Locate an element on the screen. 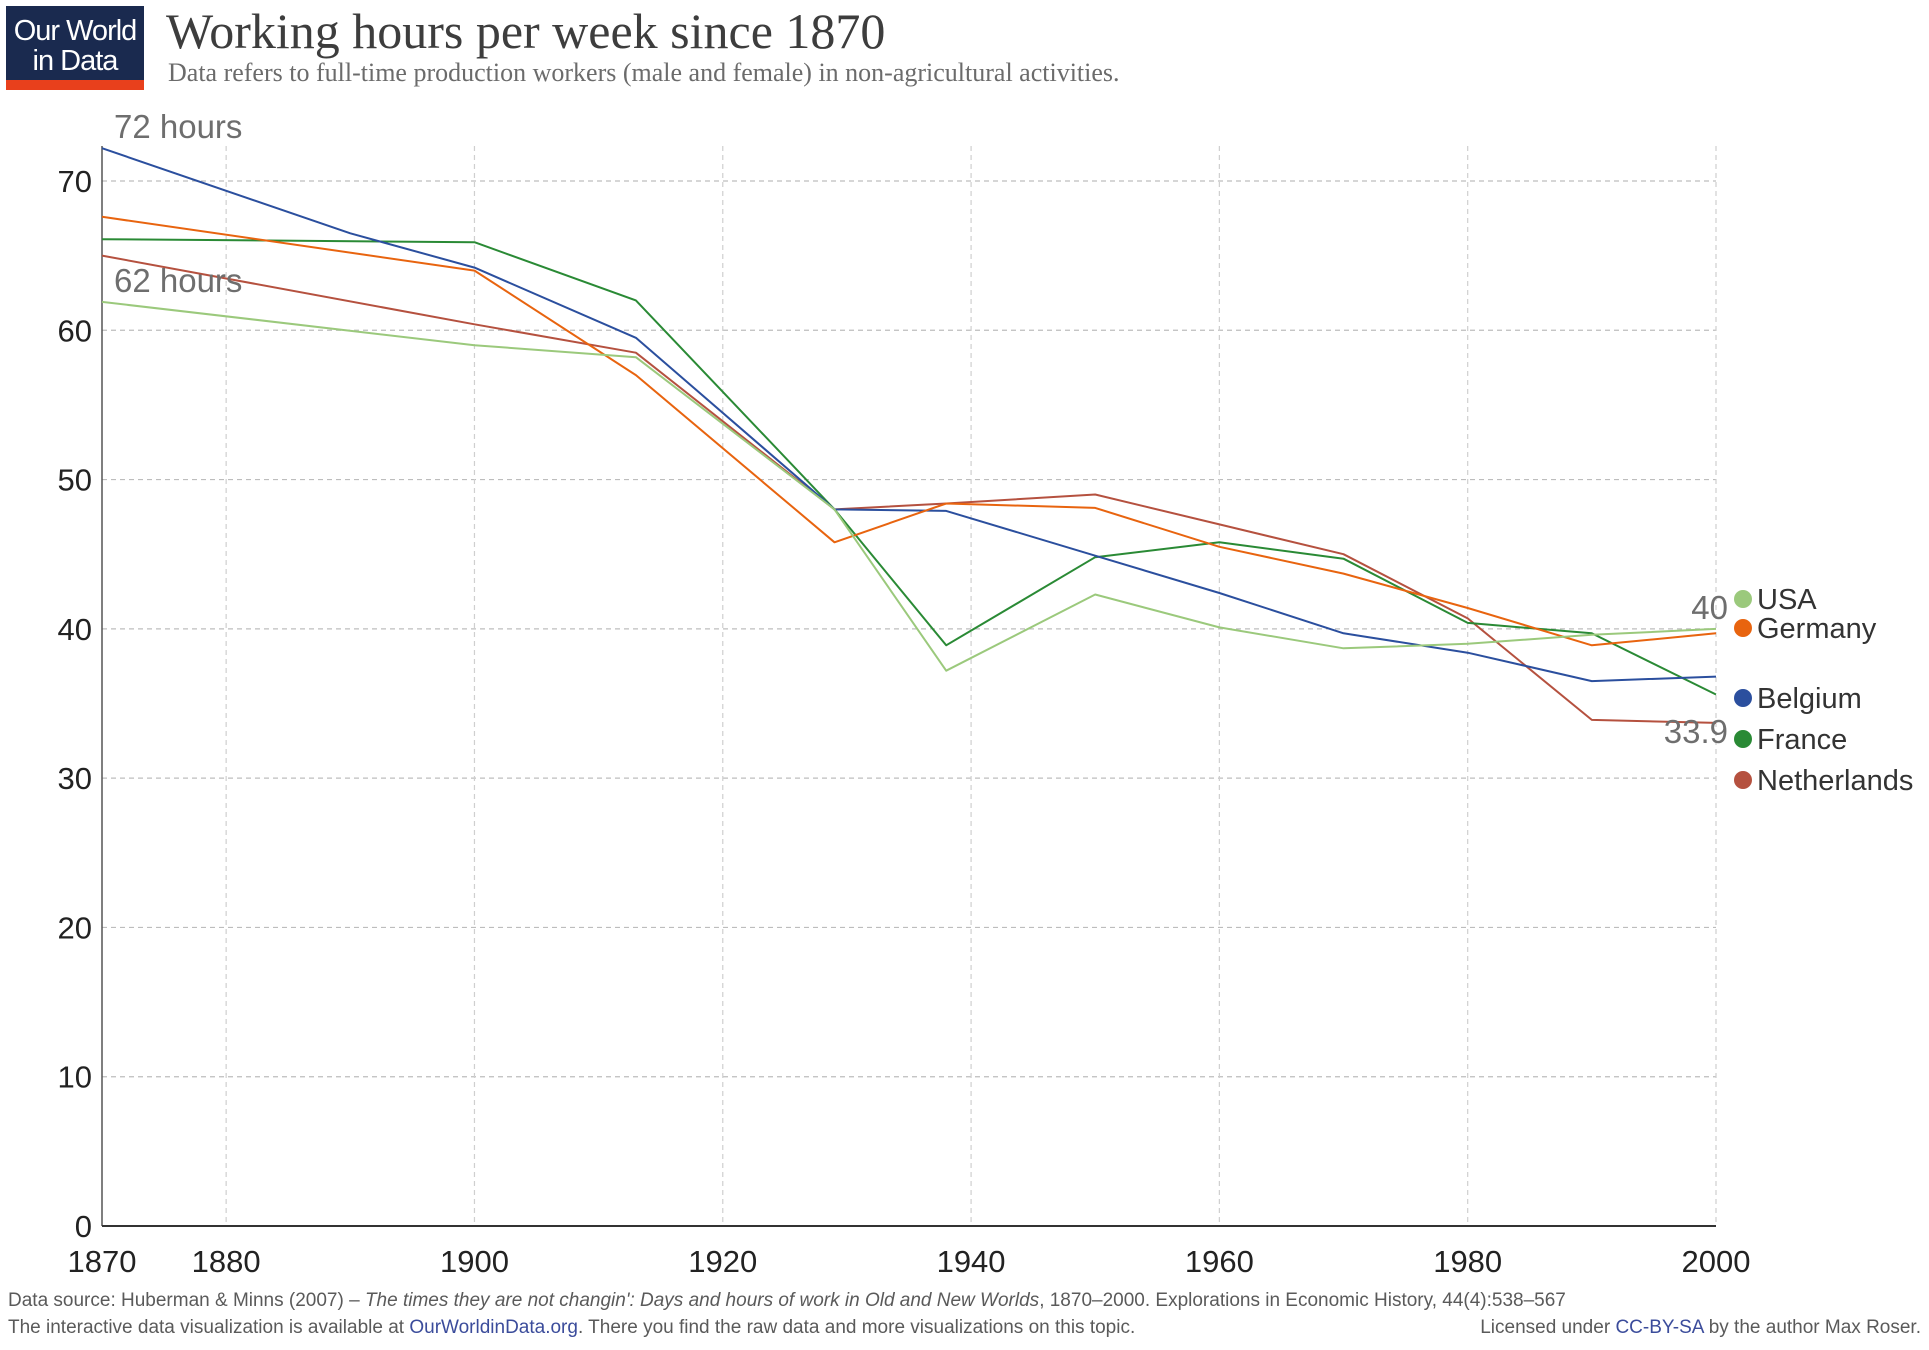 The height and width of the screenshot is (1350, 1929). legend-marker-netherlands is located at coordinates (1743, 780).